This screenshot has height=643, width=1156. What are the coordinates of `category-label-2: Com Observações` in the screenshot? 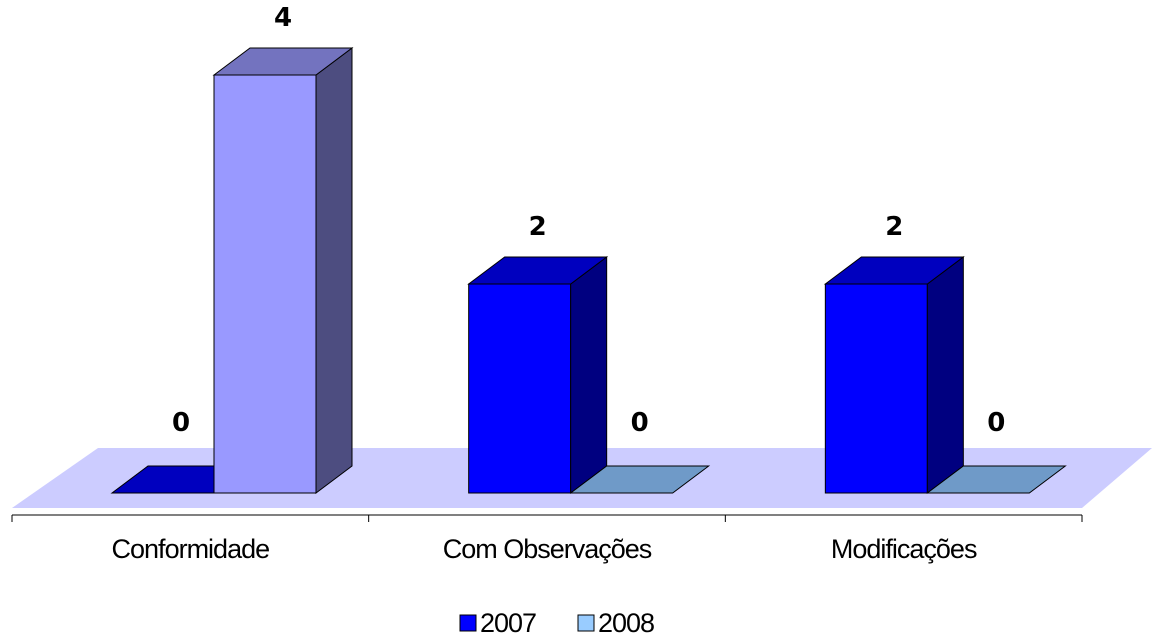 It's located at (547, 549).